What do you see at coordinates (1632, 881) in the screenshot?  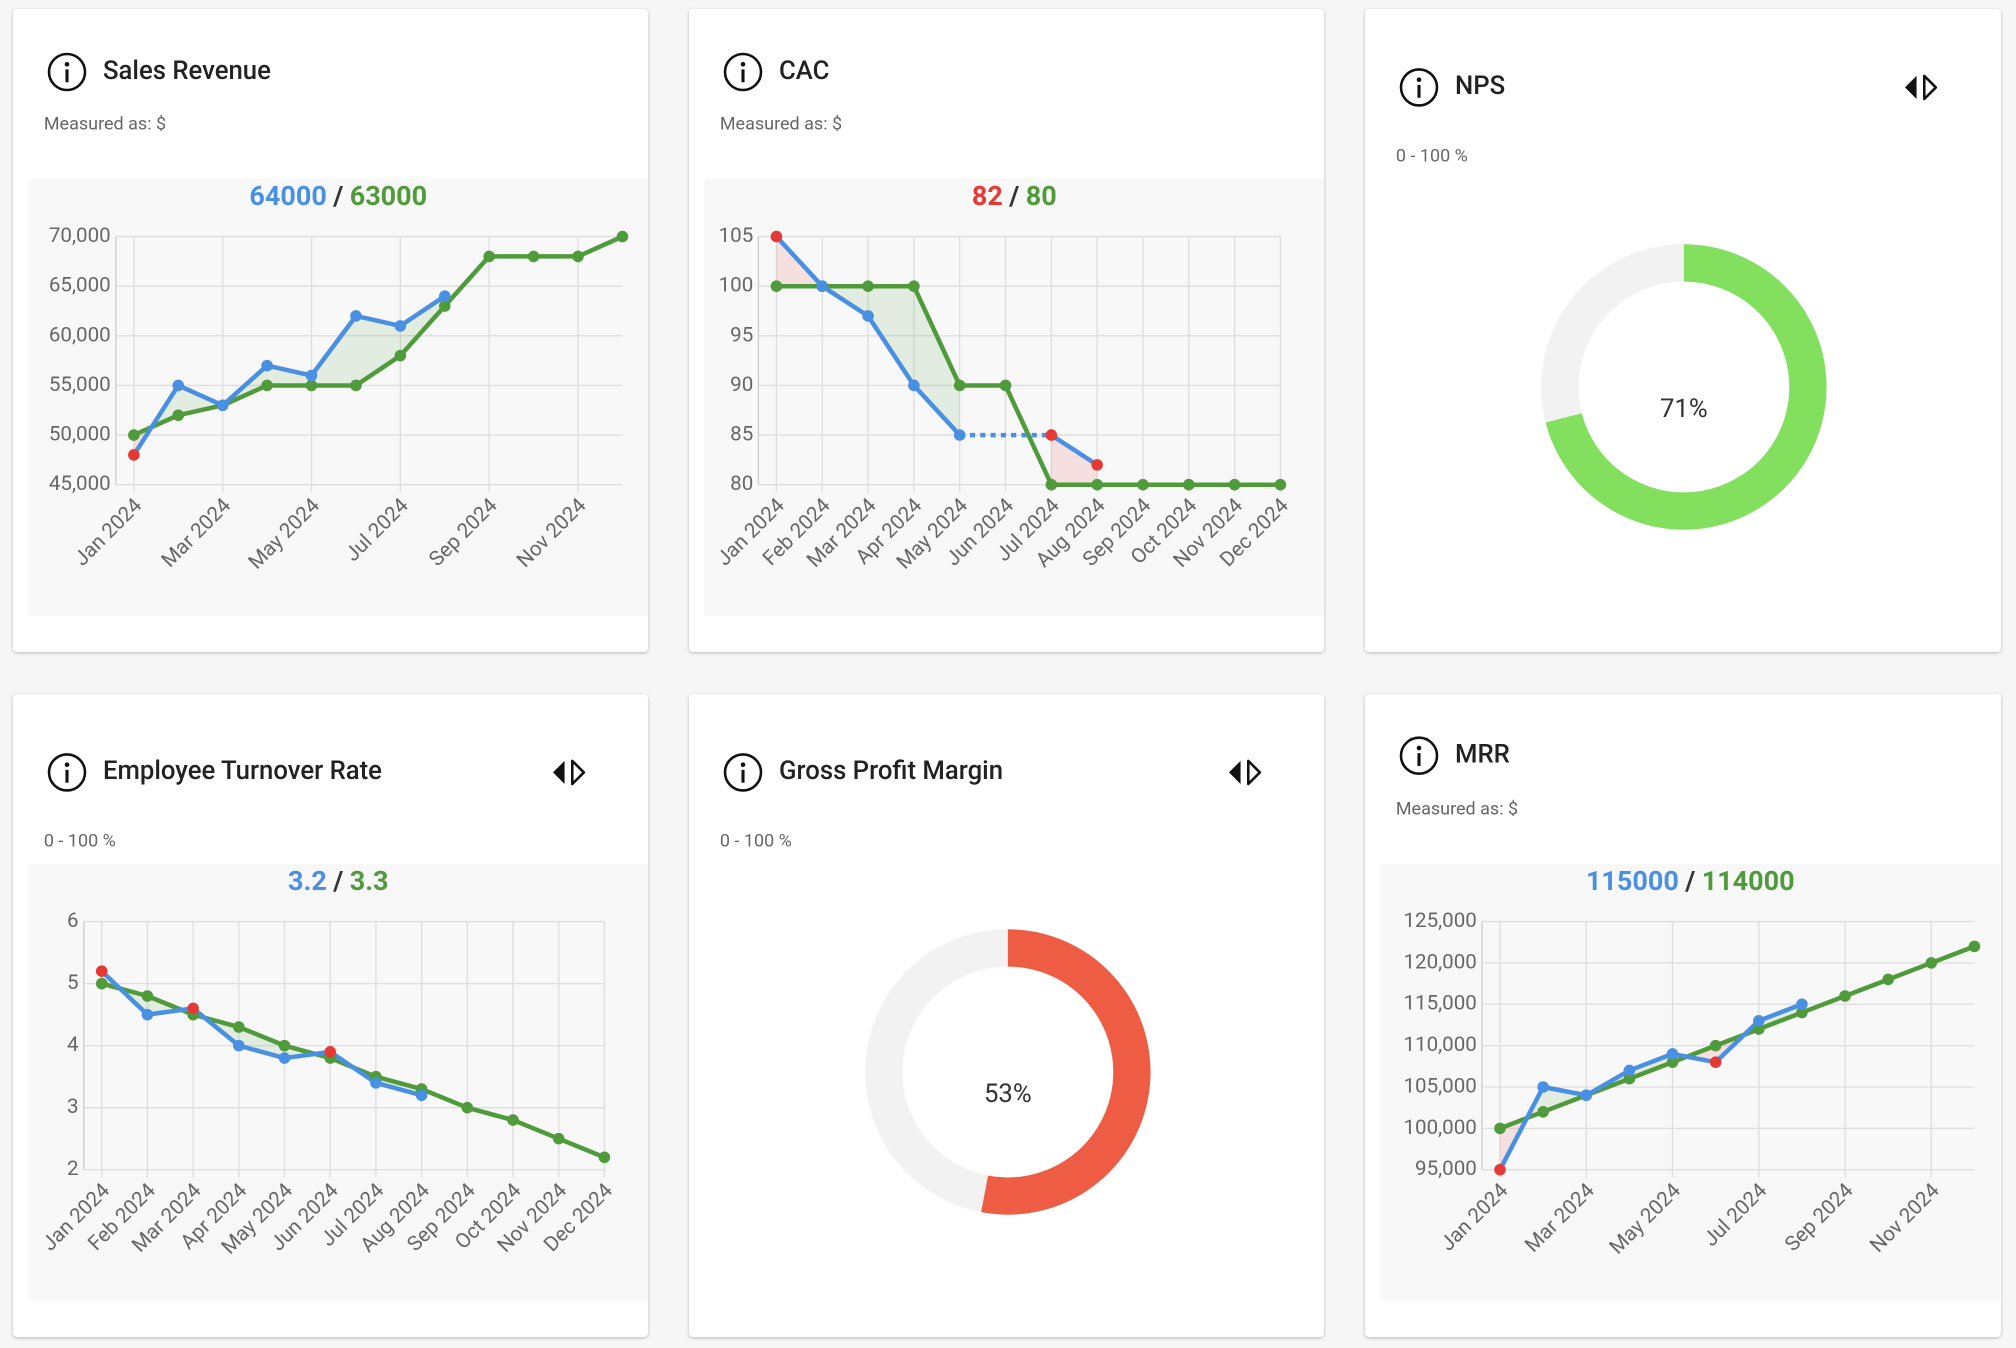 I see `summary-actual: 115000` at bounding box center [1632, 881].